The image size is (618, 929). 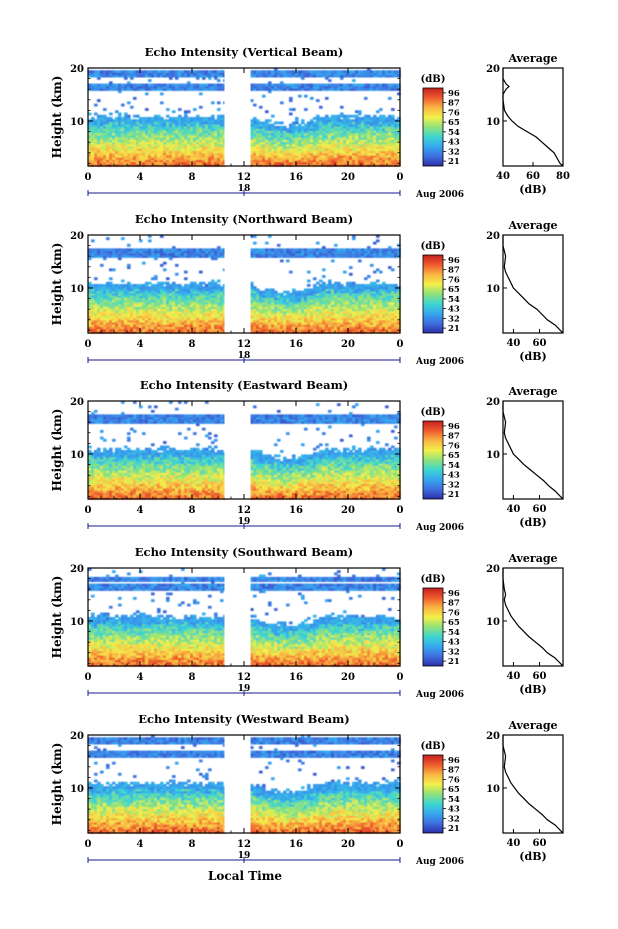 I want to click on y-axis-label: Height (km), so click(x=57, y=117).